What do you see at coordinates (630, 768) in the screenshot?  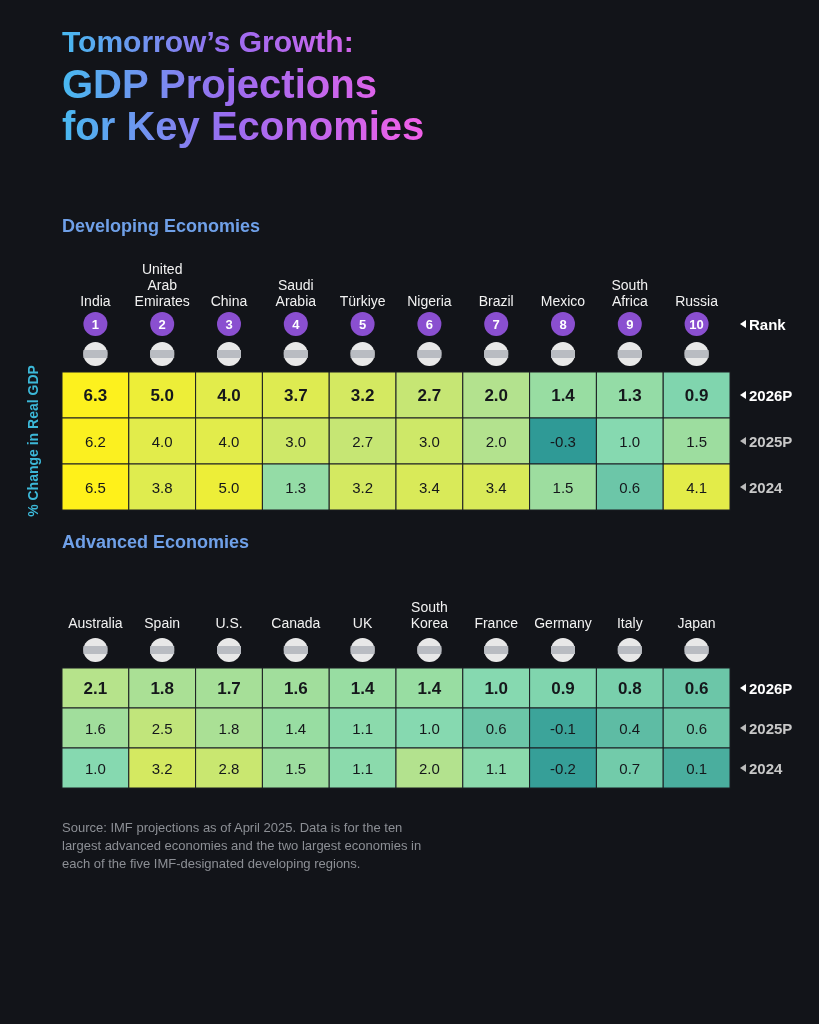 I see `data-label: 0.7` at bounding box center [630, 768].